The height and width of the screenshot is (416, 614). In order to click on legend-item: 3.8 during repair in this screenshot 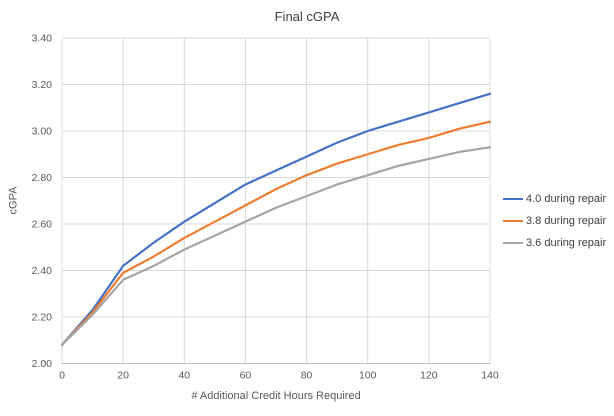, I will do `click(554, 221)`.